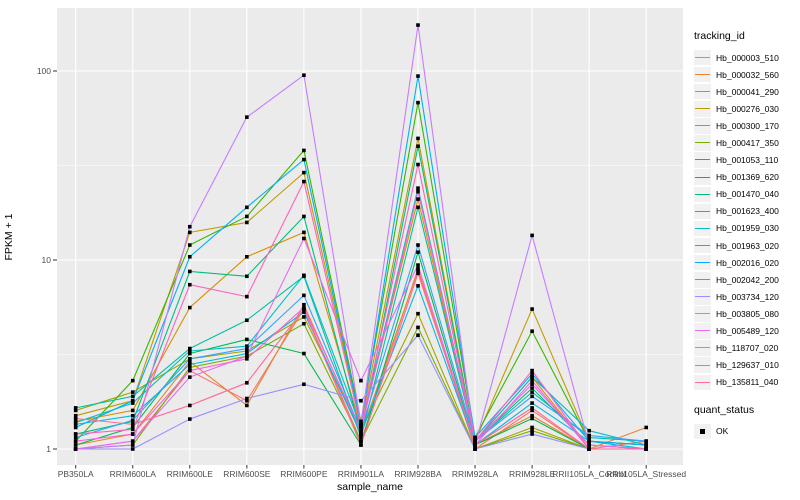 Image resolution: width=800 pixels, height=500 pixels. What do you see at coordinates (702, 431) in the screenshot?
I see `quant-legend-key` at bounding box center [702, 431].